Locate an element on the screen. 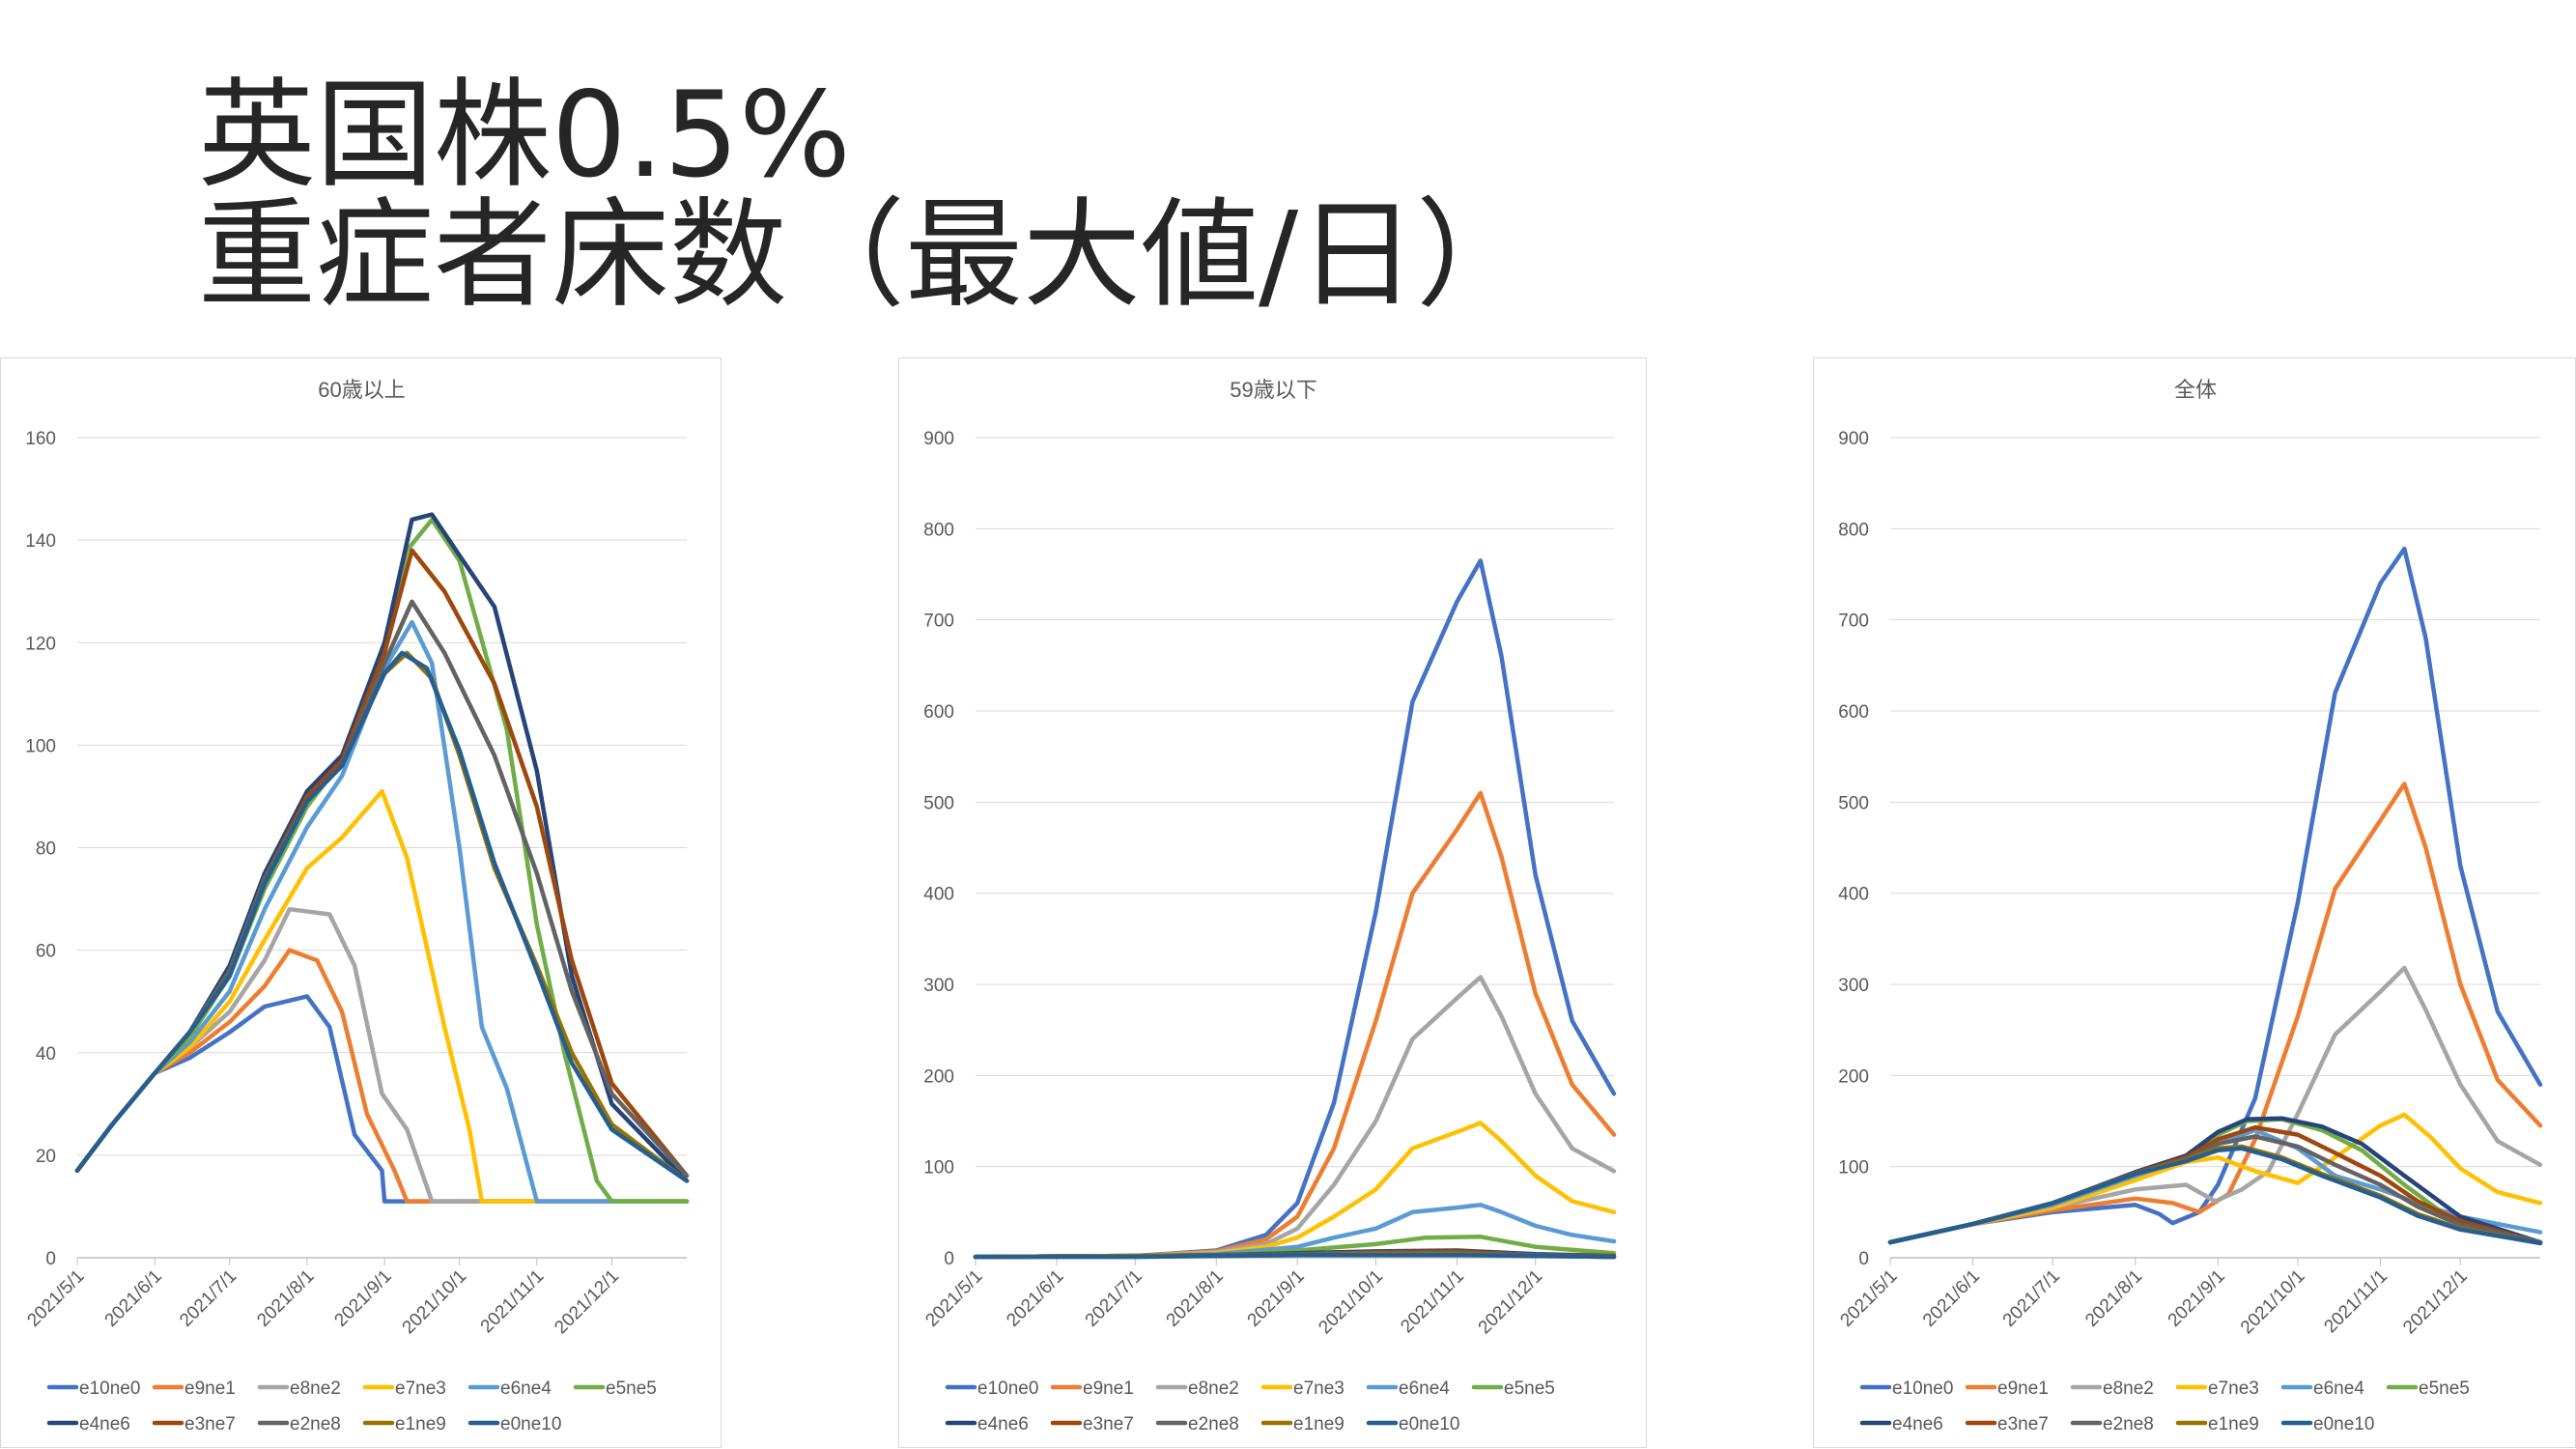 Image resolution: width=2576 pixels, height=1449 pixels. y-tick-label: 60 is located at coordinates (46, 952).